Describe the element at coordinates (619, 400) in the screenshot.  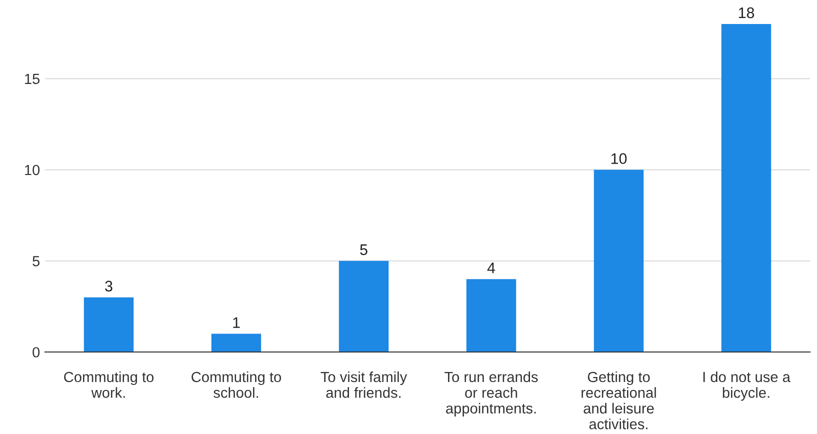
I see `x-tick-label: Getting to recreational and leisure activities.` at that location.